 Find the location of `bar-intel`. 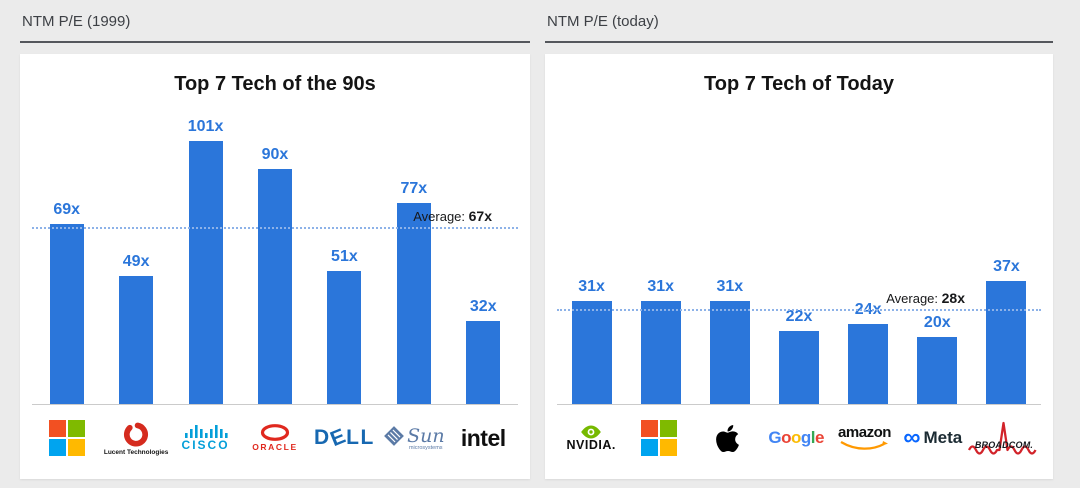

bar-intel is located at coordinates (483, 362).